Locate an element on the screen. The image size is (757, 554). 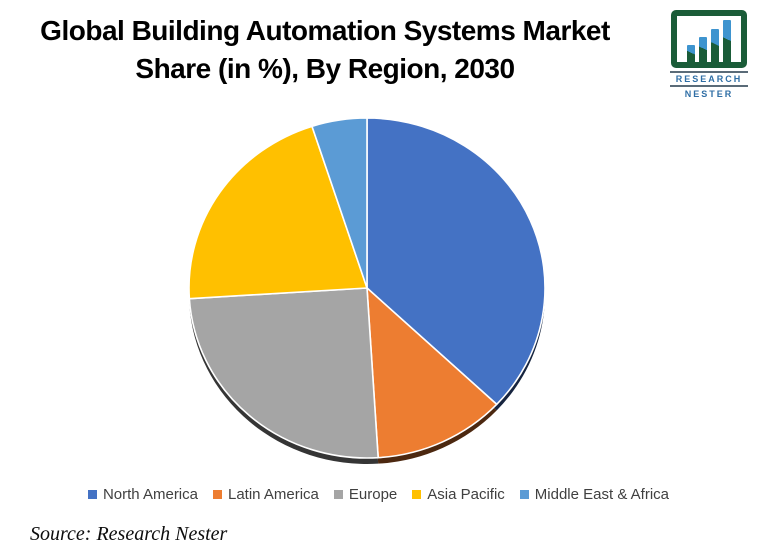
legend-item: Middle East & Africa is located at coordinates (594, 494).